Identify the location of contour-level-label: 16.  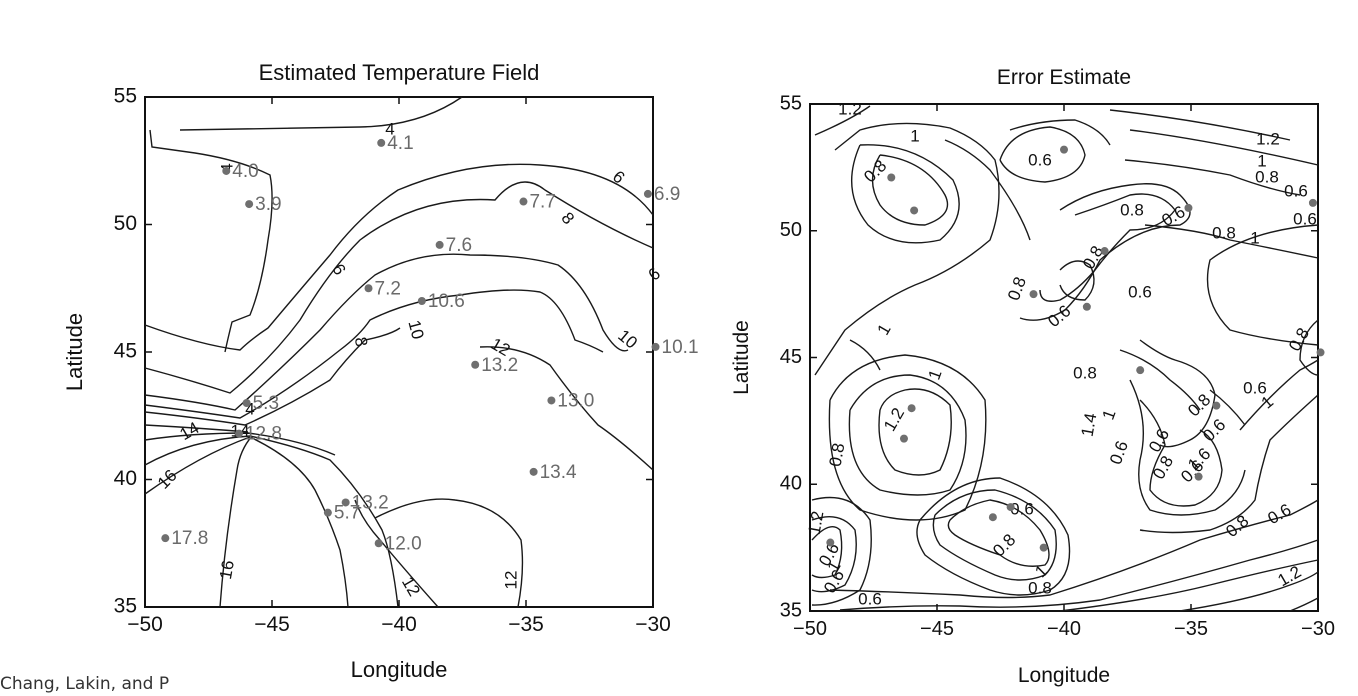
(167, 479).